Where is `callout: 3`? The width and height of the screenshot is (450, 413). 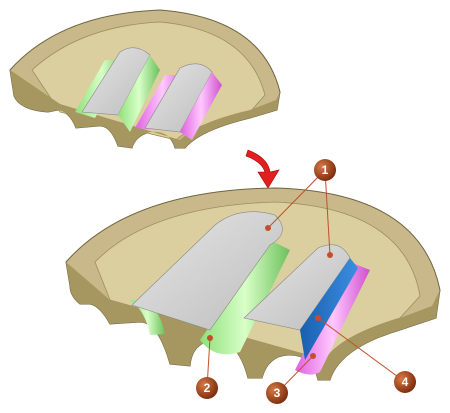 callout: 3 is located at coordinates (277, 393).